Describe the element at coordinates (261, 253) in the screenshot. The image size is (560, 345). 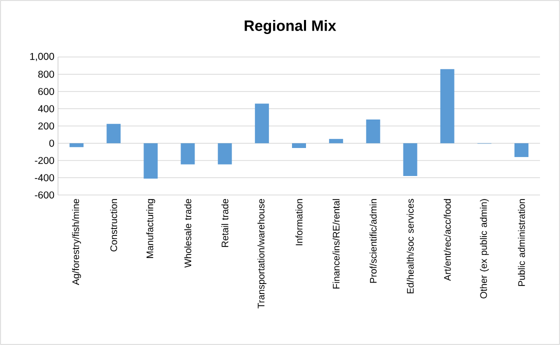
I see `x-tick-label: Transportation/warehouse` at that location.